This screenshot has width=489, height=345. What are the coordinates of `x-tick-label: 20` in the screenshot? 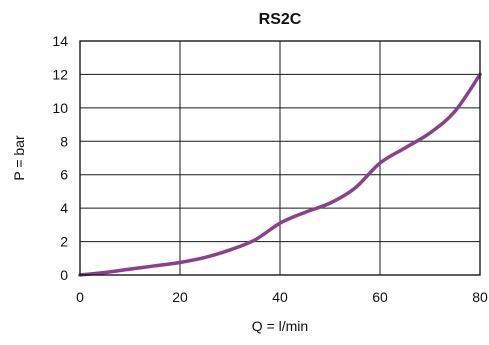 It's located at (180, 297).